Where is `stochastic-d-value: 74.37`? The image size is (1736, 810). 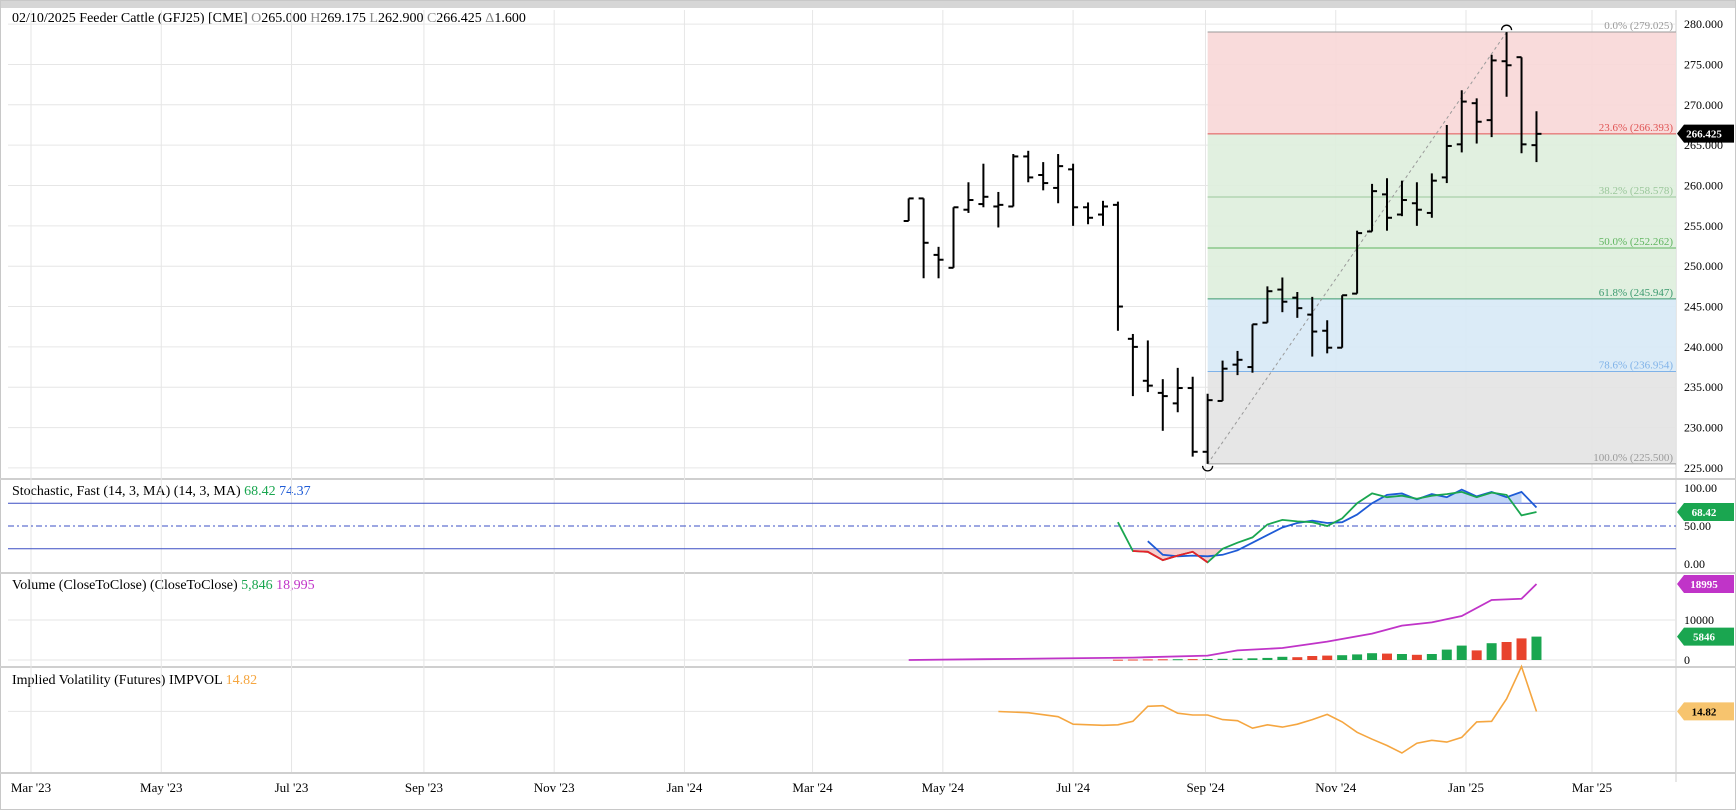
stochastic-d-value: 74.37 is located at coordinates (295, 491).